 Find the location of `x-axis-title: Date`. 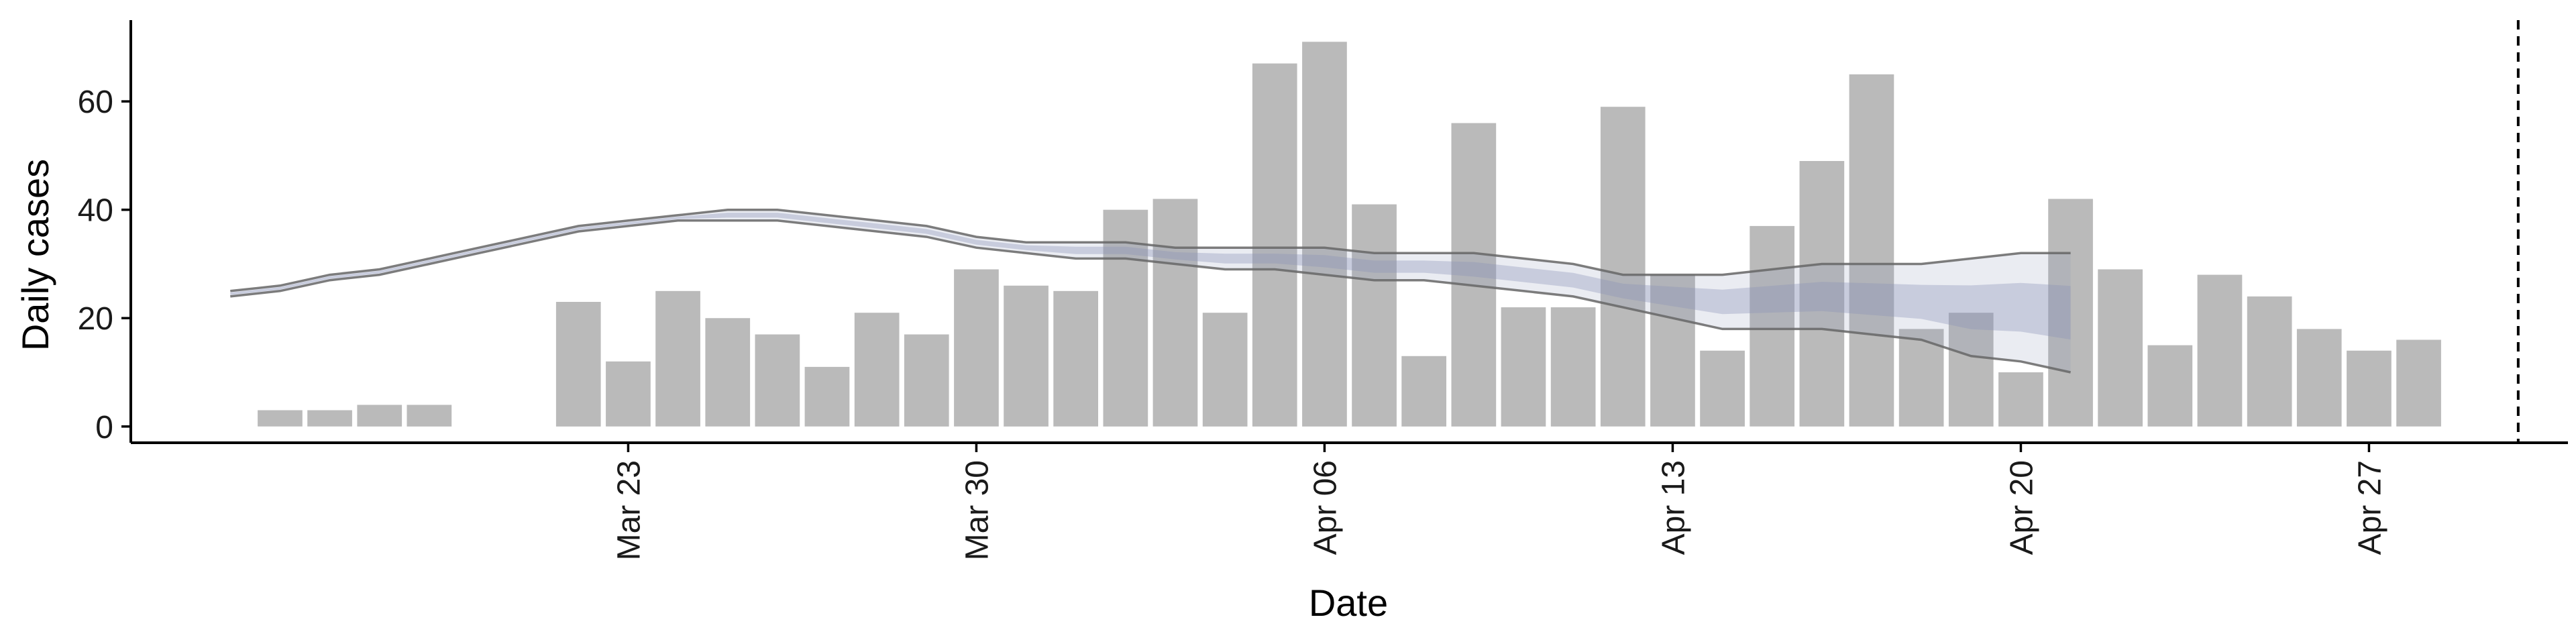

x-axis-title: Date is located at coordinates (1348, 603).